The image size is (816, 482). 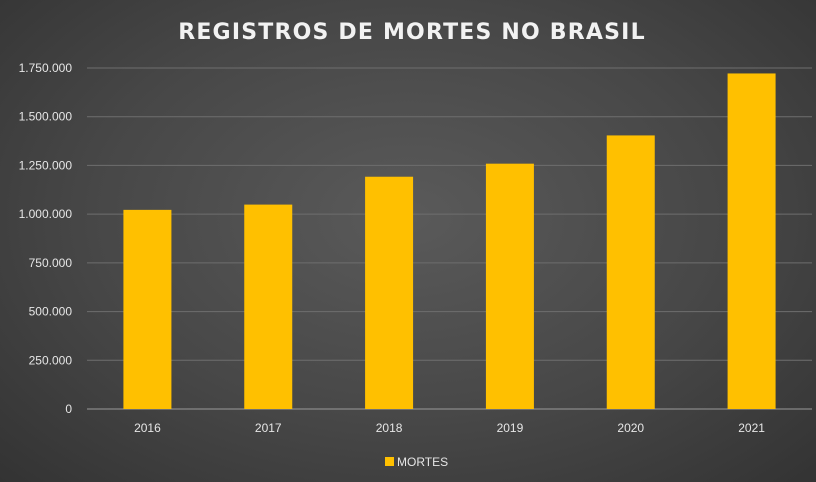 I want to click on legend-swatch, so click(x=389, y=461).